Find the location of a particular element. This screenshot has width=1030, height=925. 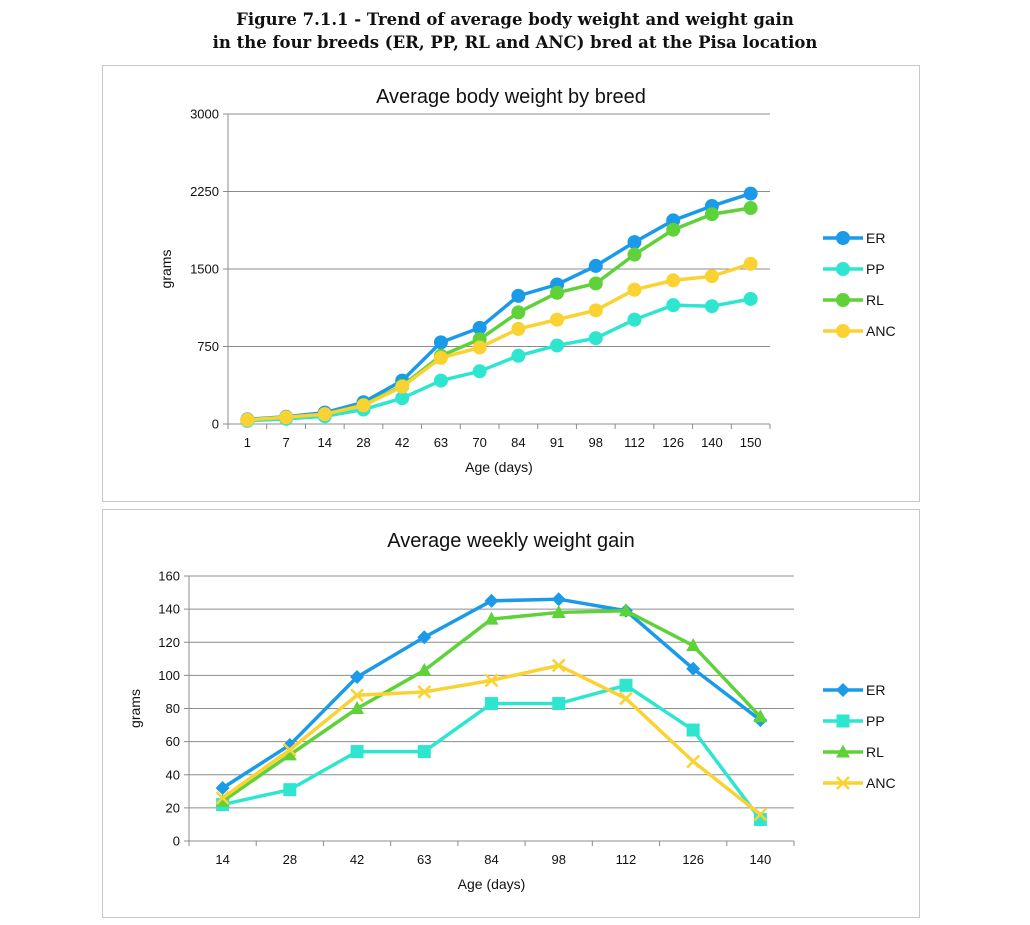

chart2-x-tick-label: 98 is located at coordinates (558, 859).